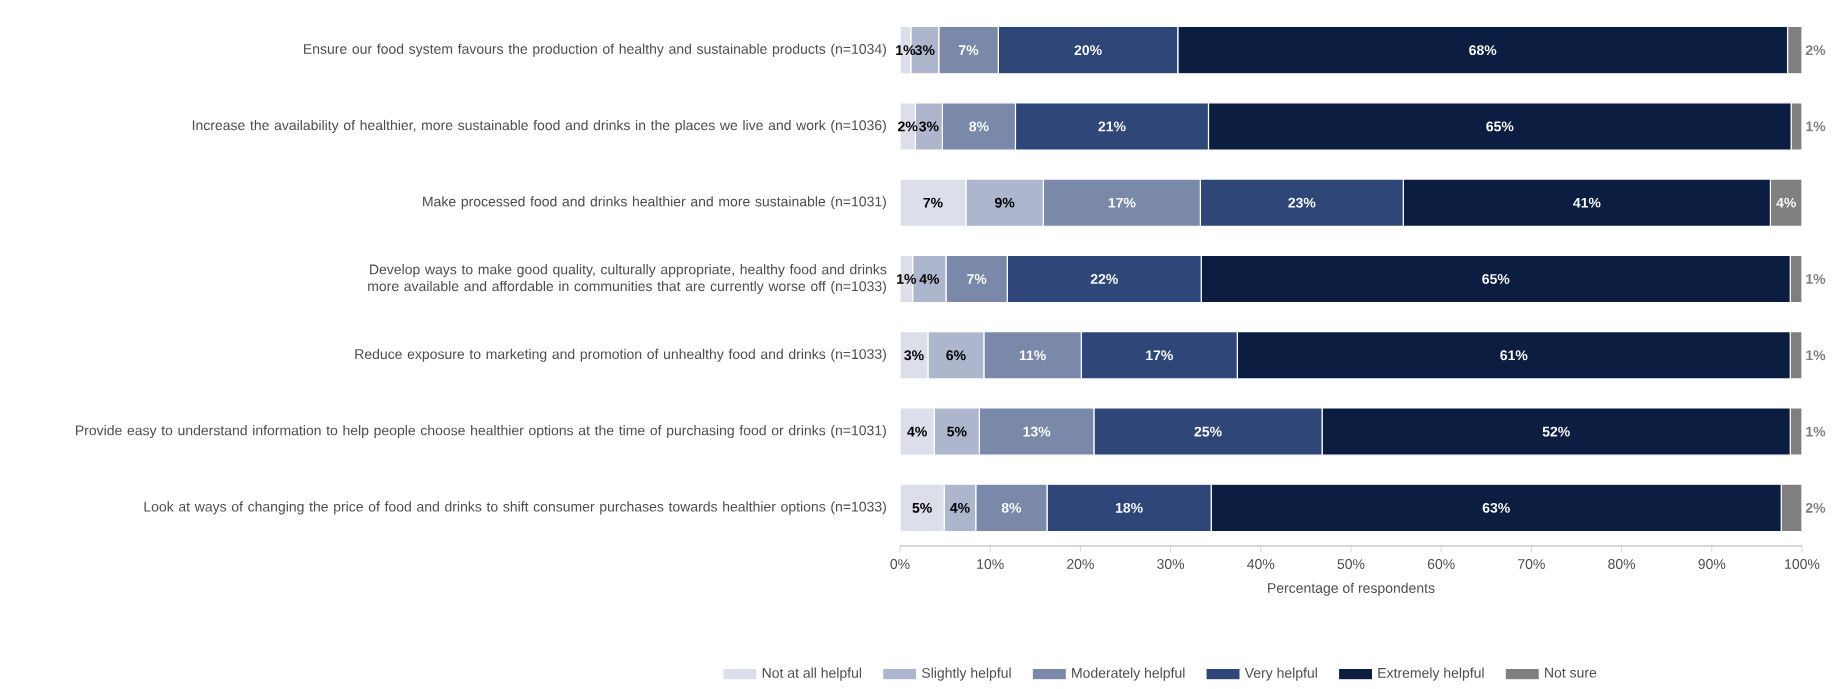 This screenshot has width=1833, height=689. Describe the element at coordinates (1171, 564) in the screenshot. I see `x-tick-label: 30%` at that location.